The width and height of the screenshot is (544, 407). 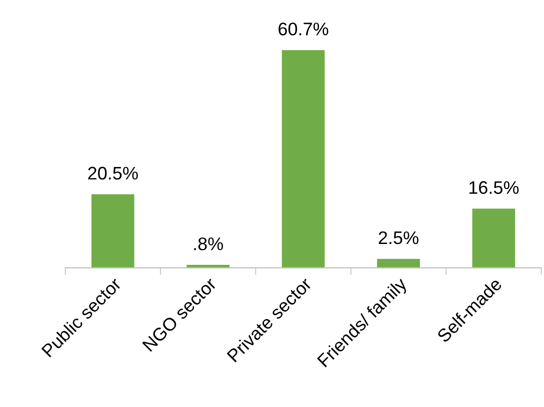 What do you see at coordinates (494, 187) in the screenshot?
I see `data-label: 16.5%` at bounding box center [494, 187].